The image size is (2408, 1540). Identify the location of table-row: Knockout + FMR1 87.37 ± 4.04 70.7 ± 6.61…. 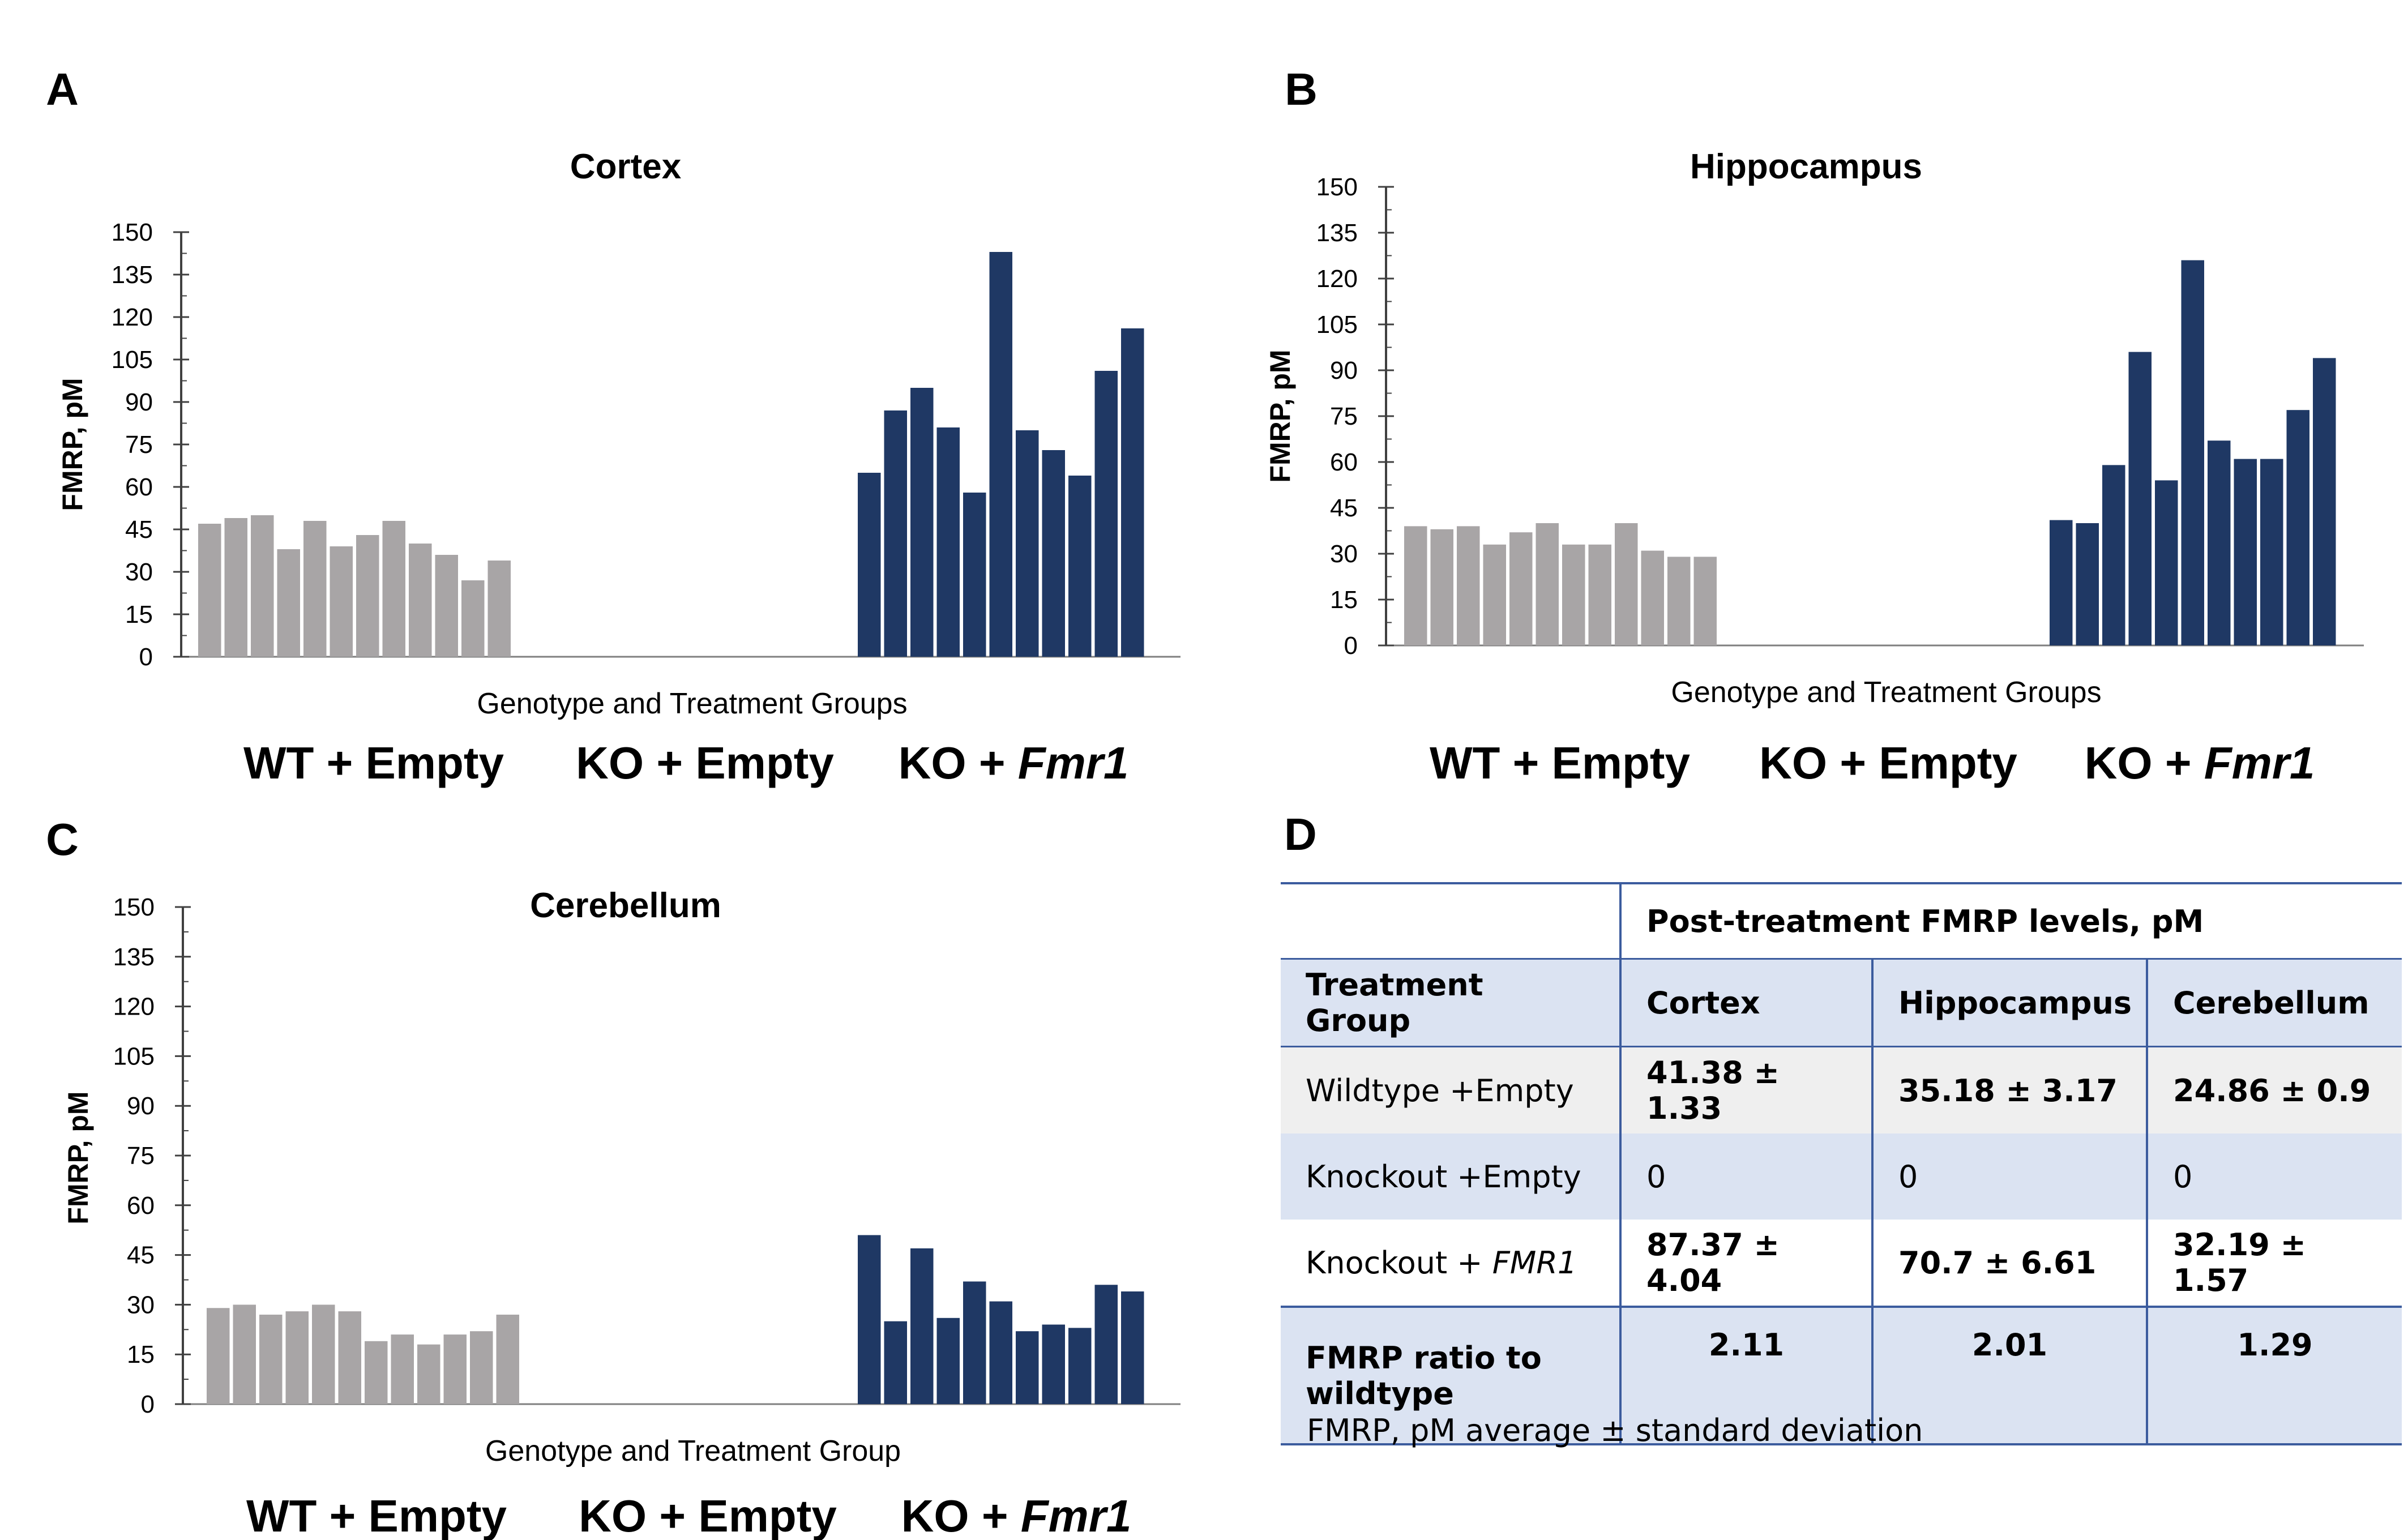
(1842, 1263).